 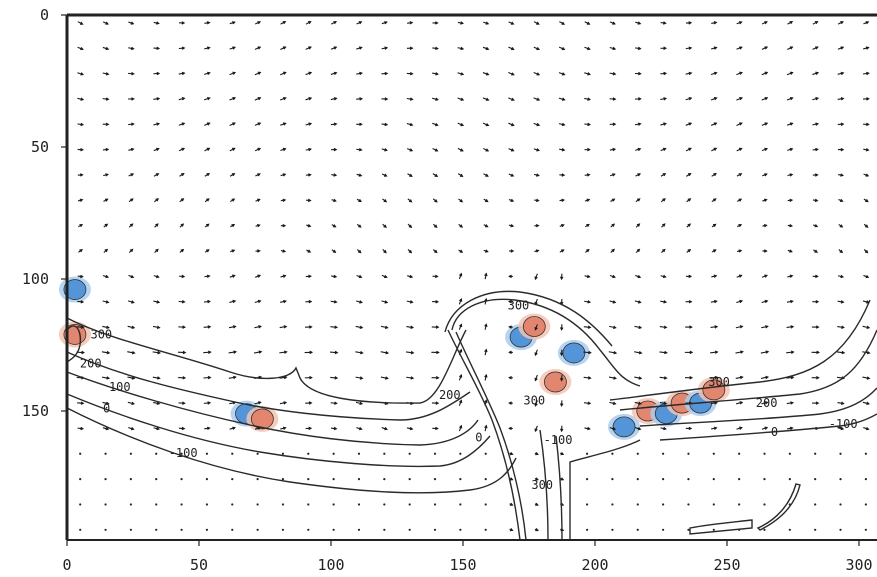 I want to click on x-tick-label-200: 200, so click(x=594, y=565).